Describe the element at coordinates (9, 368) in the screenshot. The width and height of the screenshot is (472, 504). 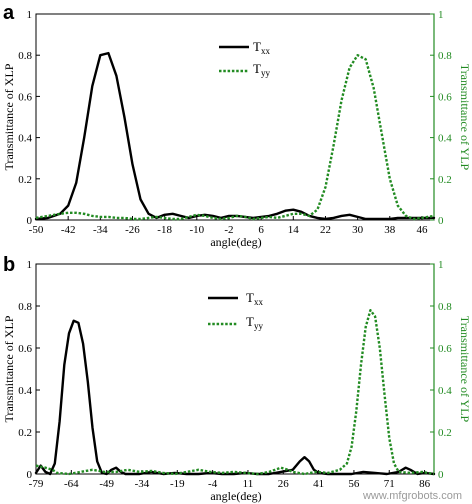
I see `panel-b-left-y-axis-label: Transmittance of XLP` at that location.